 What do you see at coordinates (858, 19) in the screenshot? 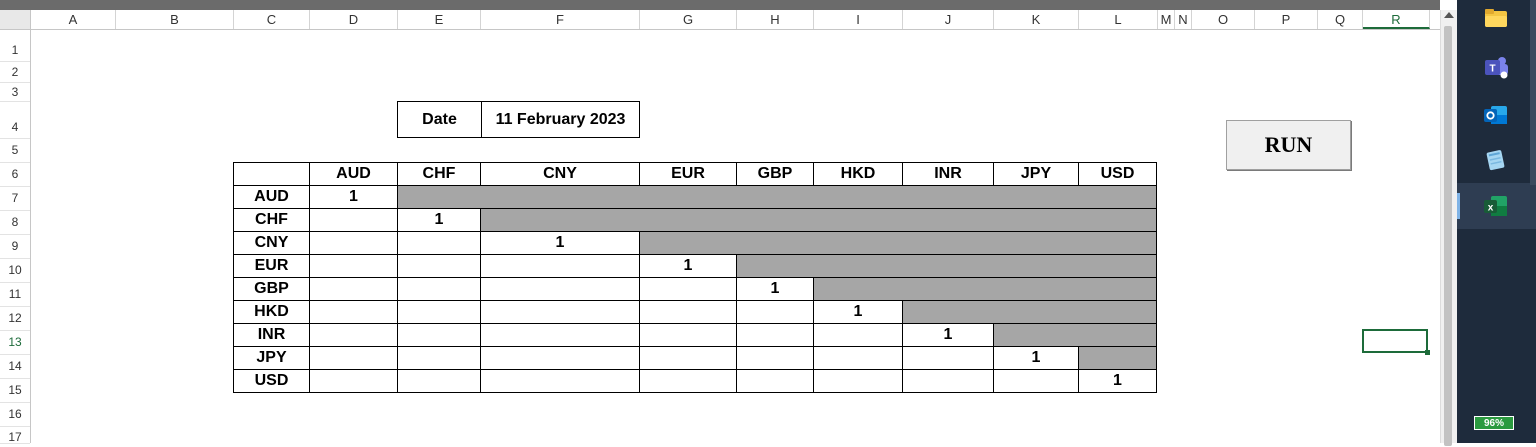
I see `column-header-i: I` at bounding box center [858, 19].